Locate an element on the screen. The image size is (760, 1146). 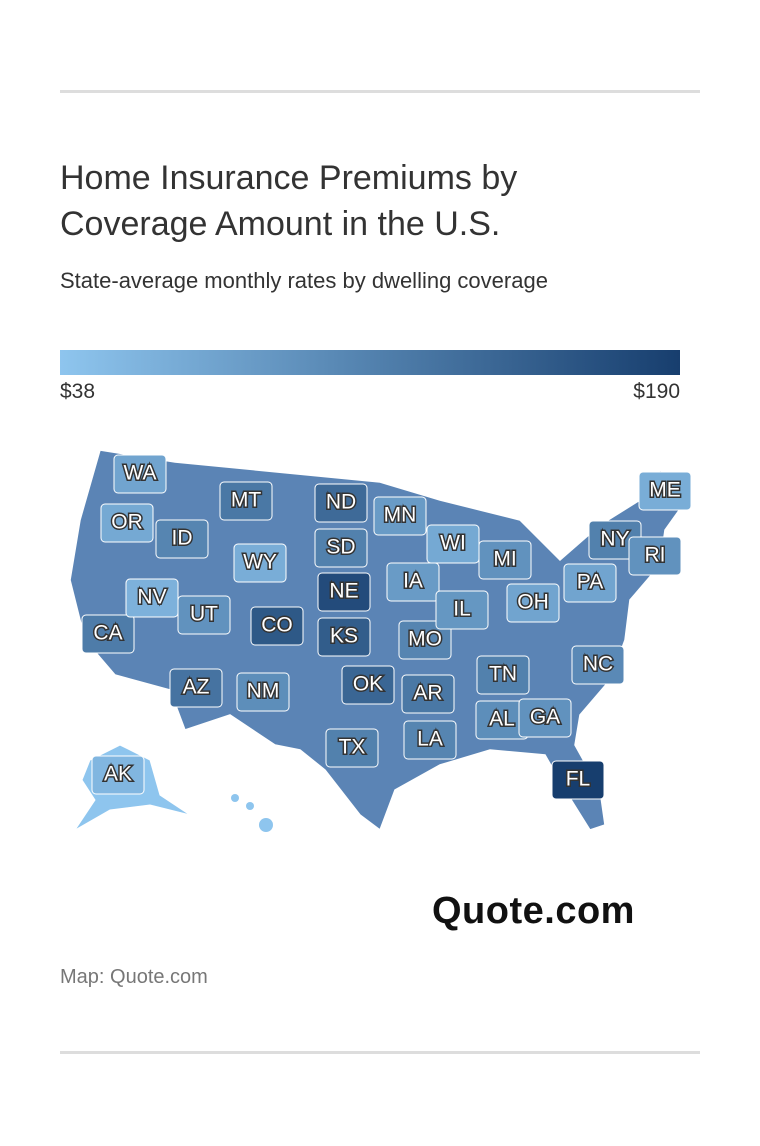
state-label: SD is located at coordinates (340, 547).